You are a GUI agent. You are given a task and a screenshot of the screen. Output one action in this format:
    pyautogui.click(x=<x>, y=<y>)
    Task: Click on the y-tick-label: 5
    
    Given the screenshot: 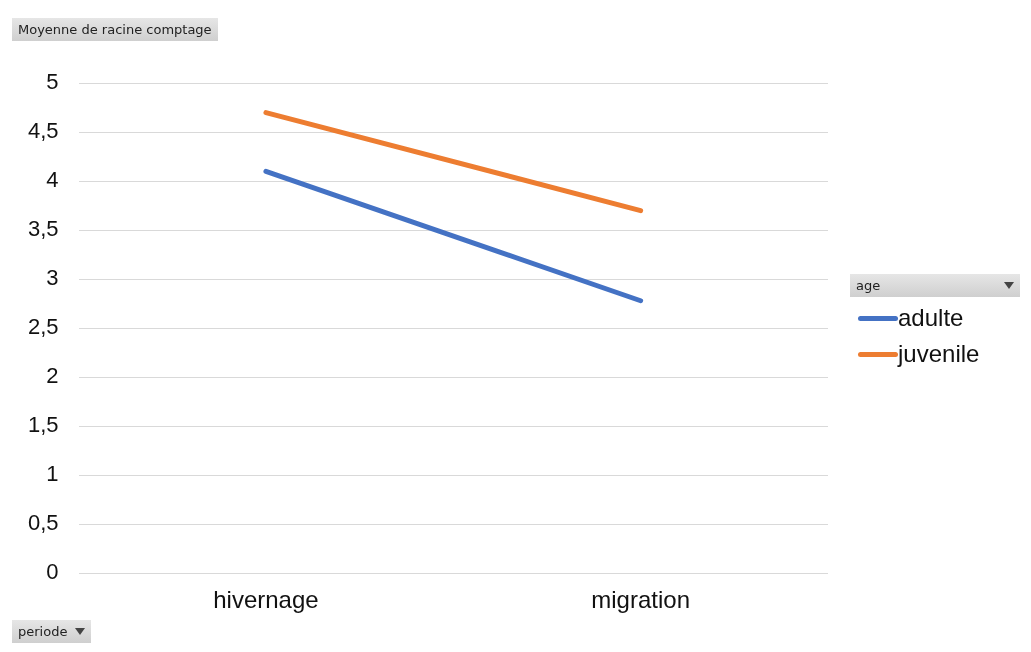 What is the action you would take?
    pyautogui.click(x=52, y=82)
    